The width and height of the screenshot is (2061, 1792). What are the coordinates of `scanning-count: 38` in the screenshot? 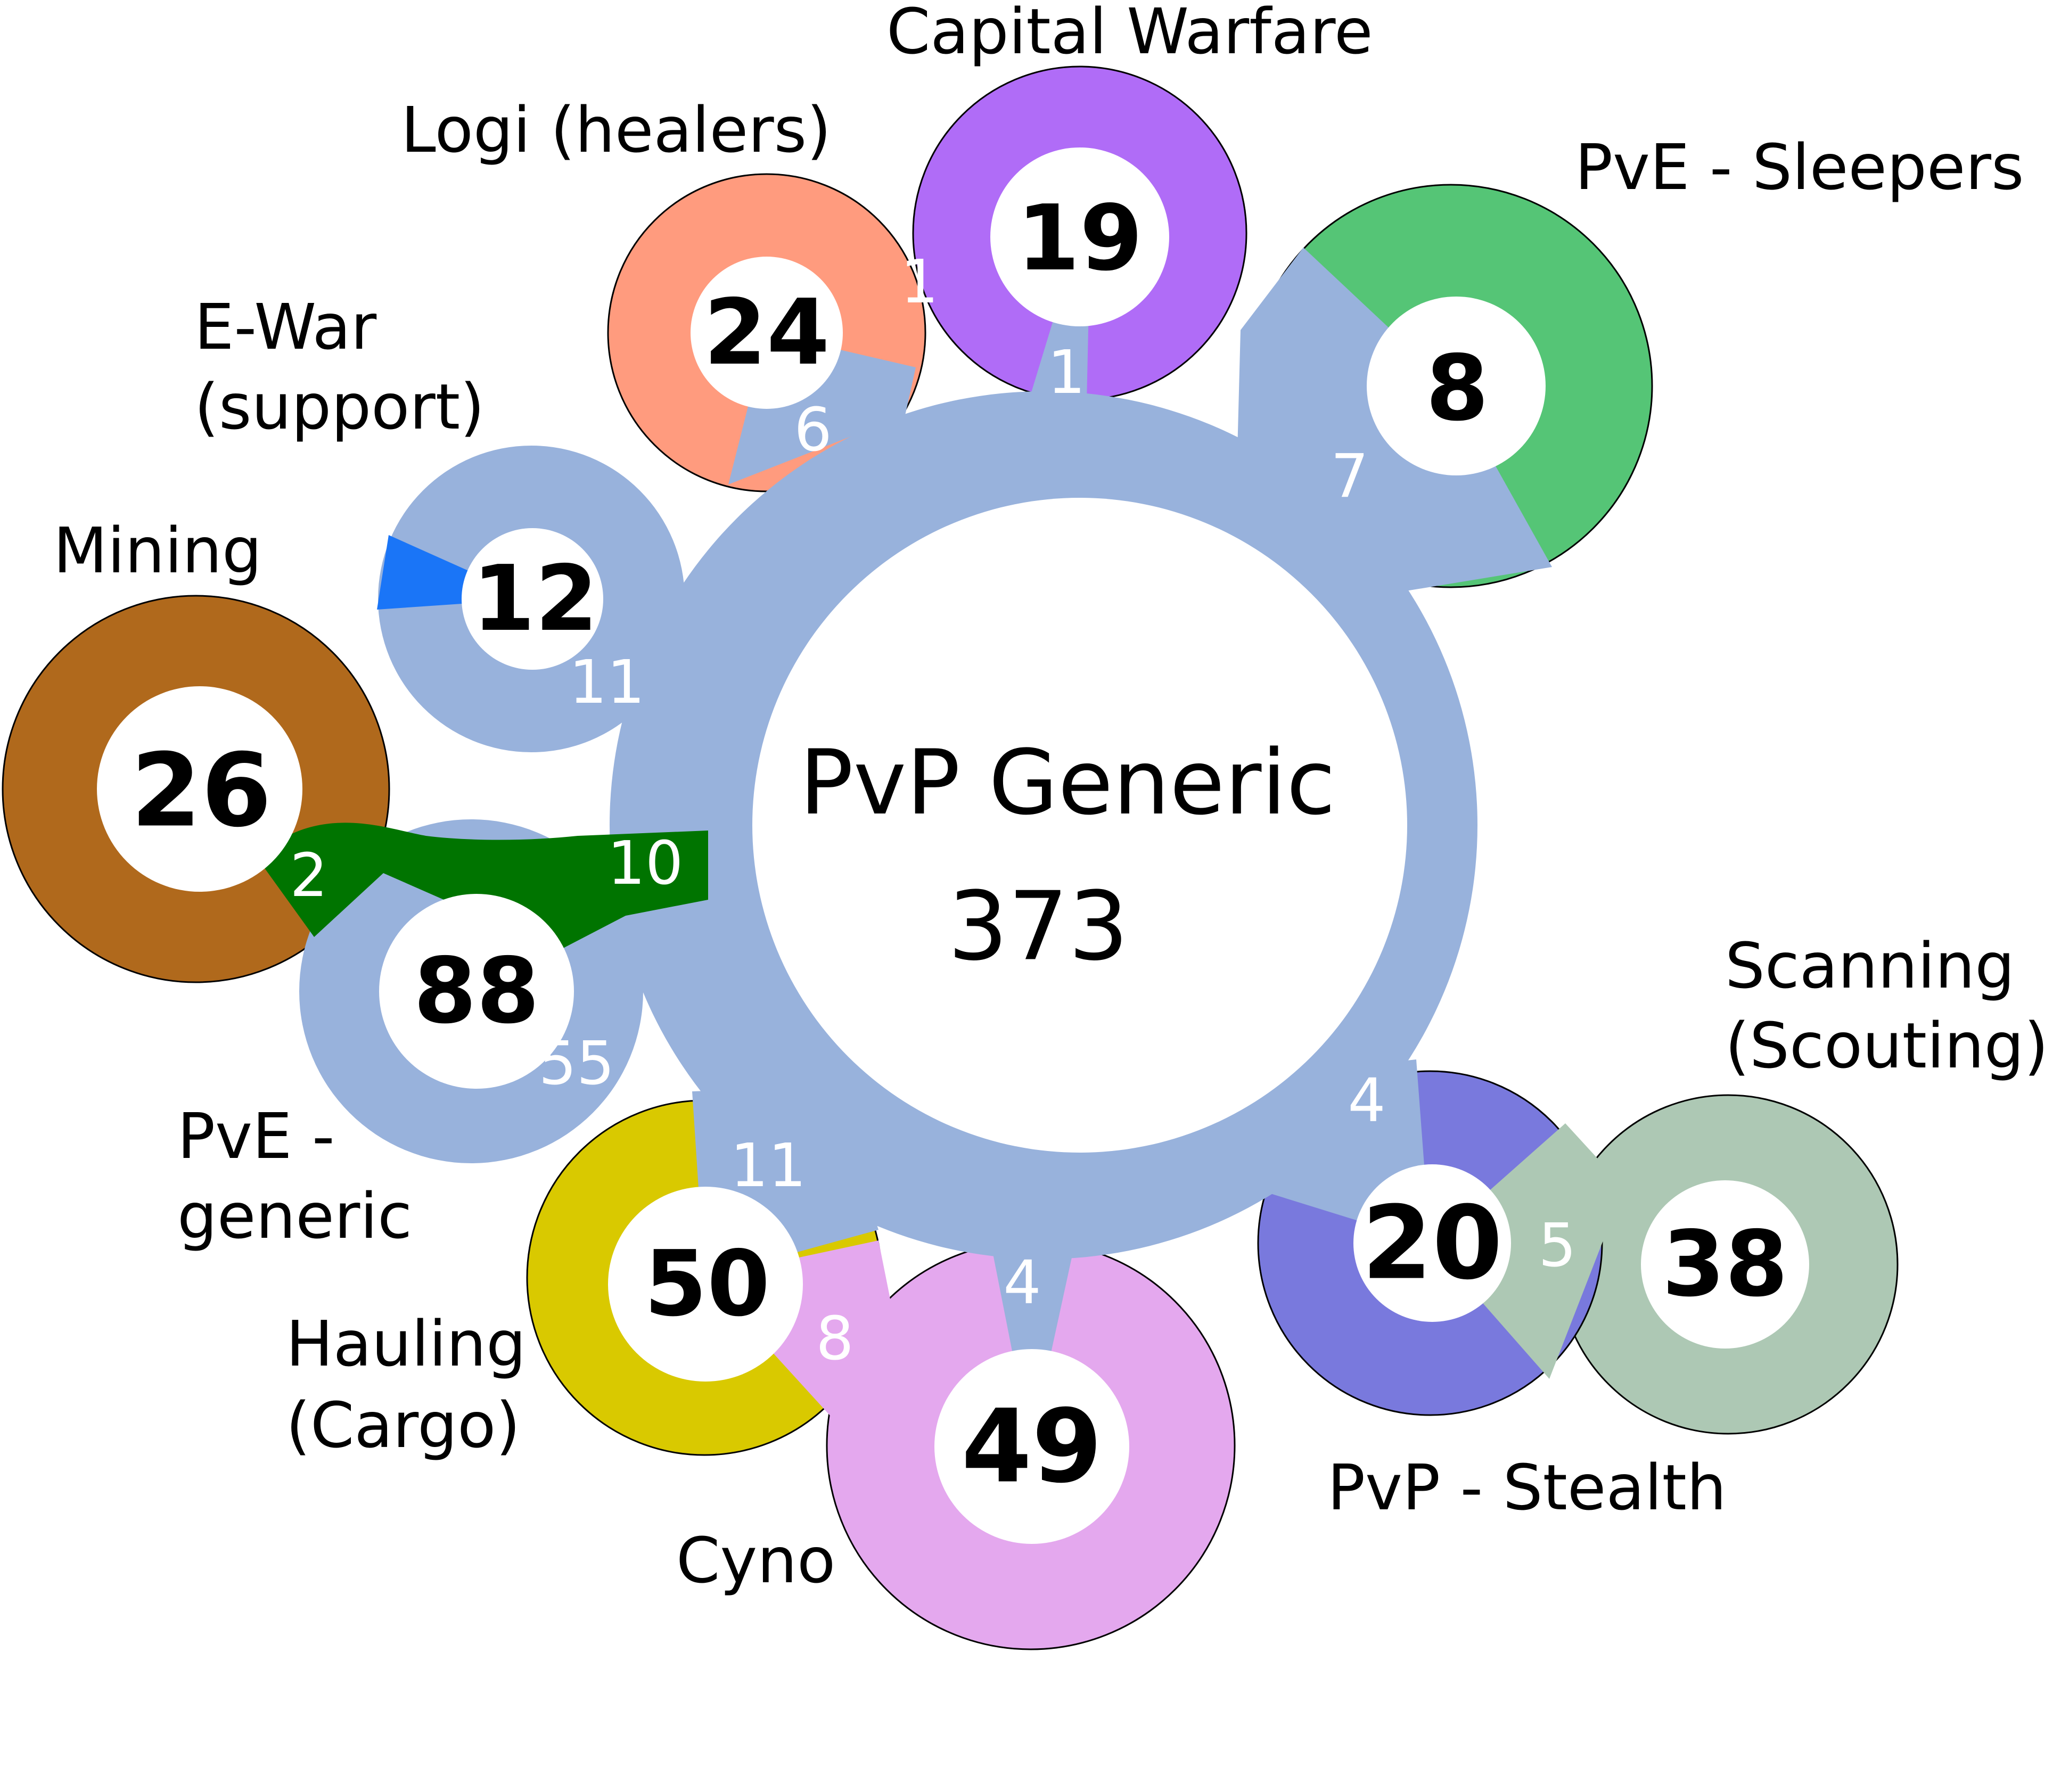 It's located at (1725, 1264).